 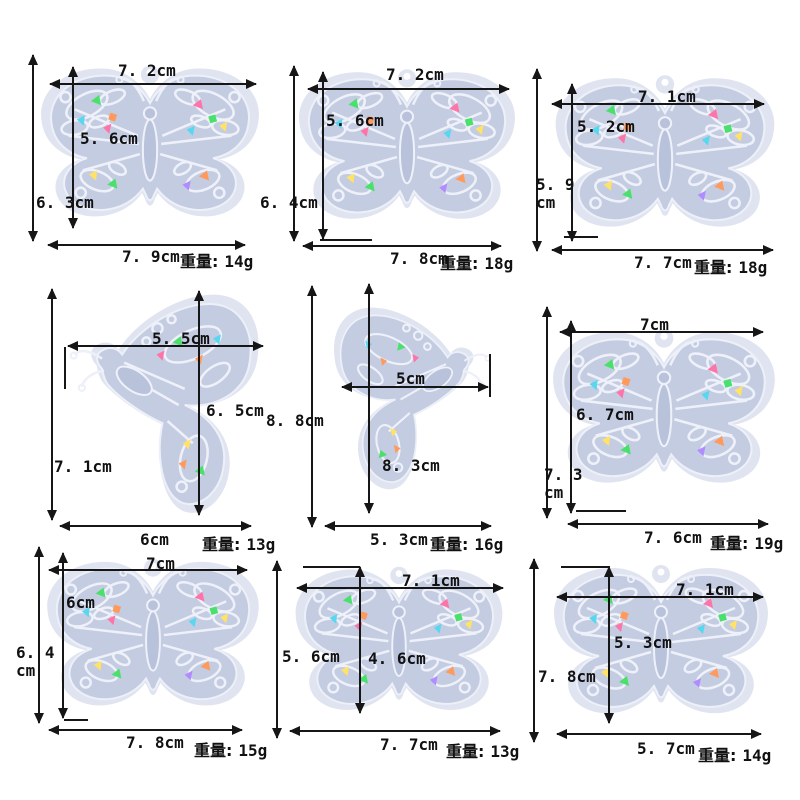 What do you see at coordinates (65, 202) in the screenshot?
I see `outer-height-label: 6. 3cm` at bounding box center [65, 202].